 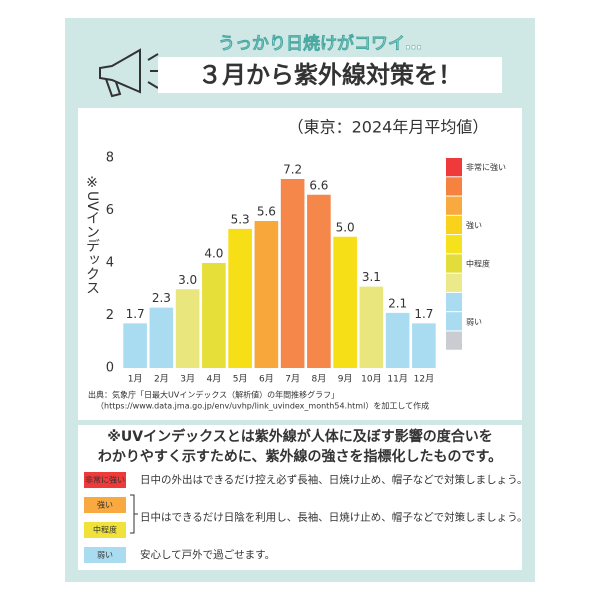 I want to click on y-tick-label: 4, so click(x=110, y=263).